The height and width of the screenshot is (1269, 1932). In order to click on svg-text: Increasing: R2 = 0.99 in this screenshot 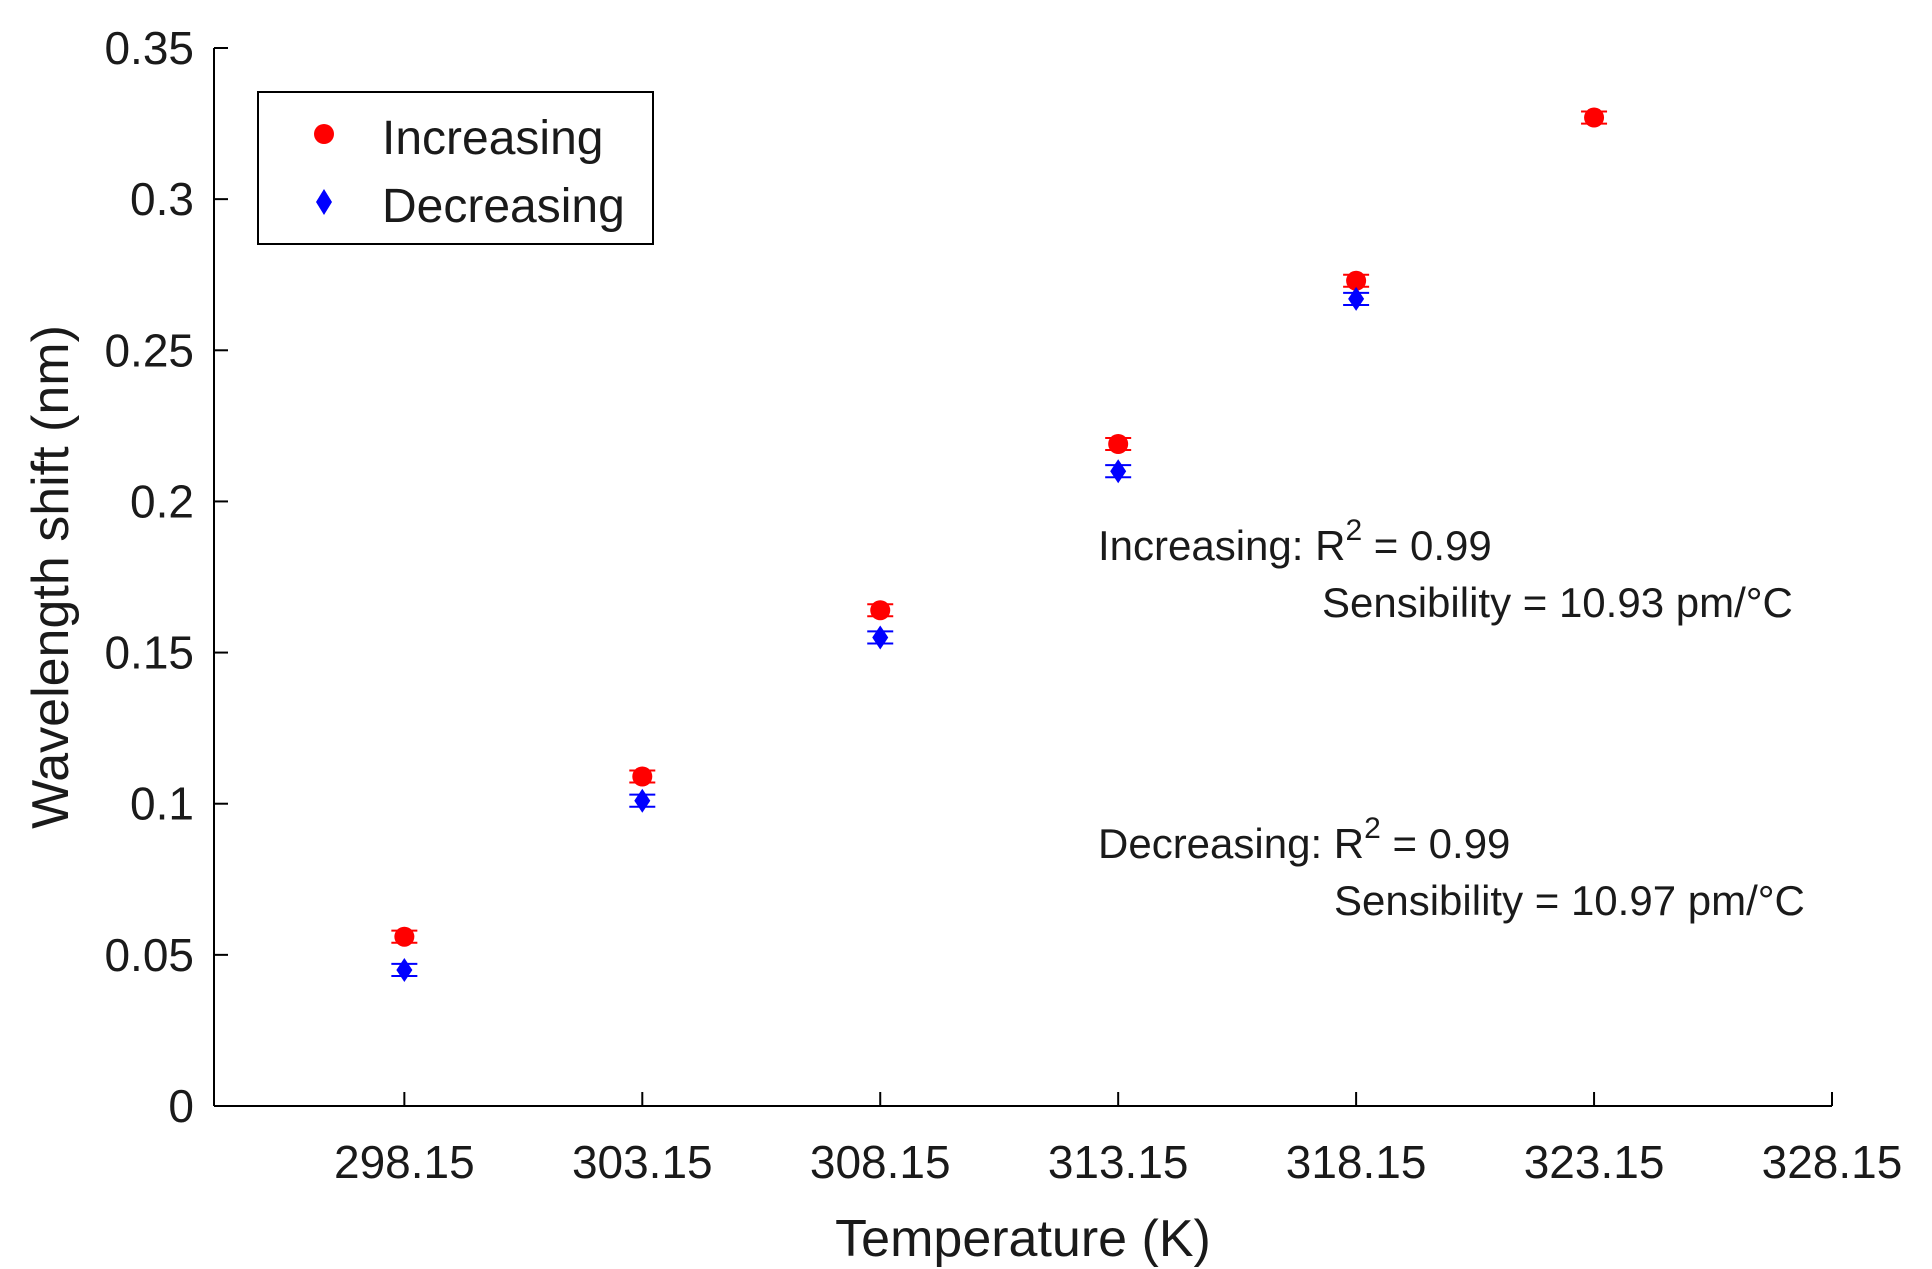, I will do `click(1295, 541)`.